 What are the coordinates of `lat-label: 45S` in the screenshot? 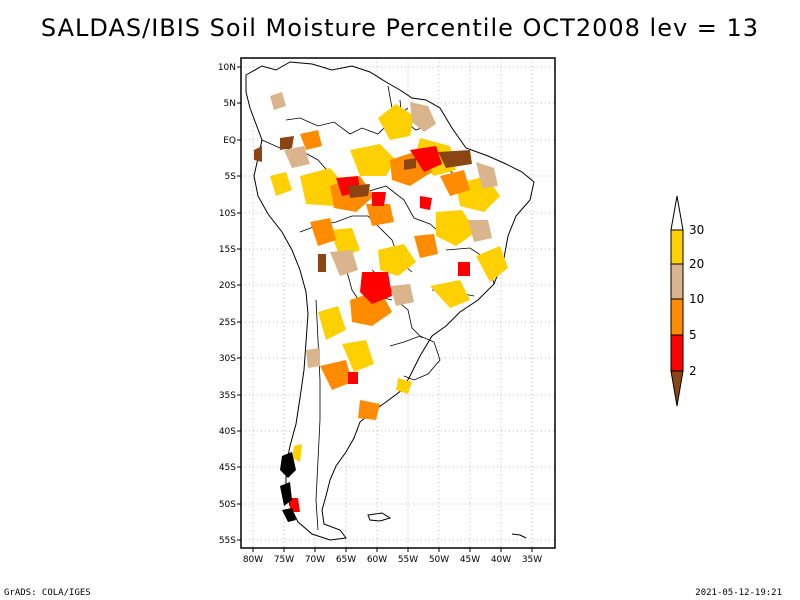 It's located at (227, 468).